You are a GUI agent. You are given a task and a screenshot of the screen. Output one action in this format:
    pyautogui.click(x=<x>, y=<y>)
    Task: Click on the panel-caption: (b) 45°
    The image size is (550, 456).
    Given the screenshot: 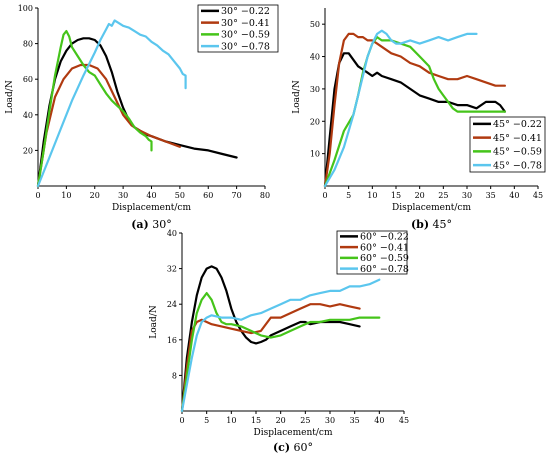 What is the action you would take?
    pyautogui.click(x=431, y=224)
    